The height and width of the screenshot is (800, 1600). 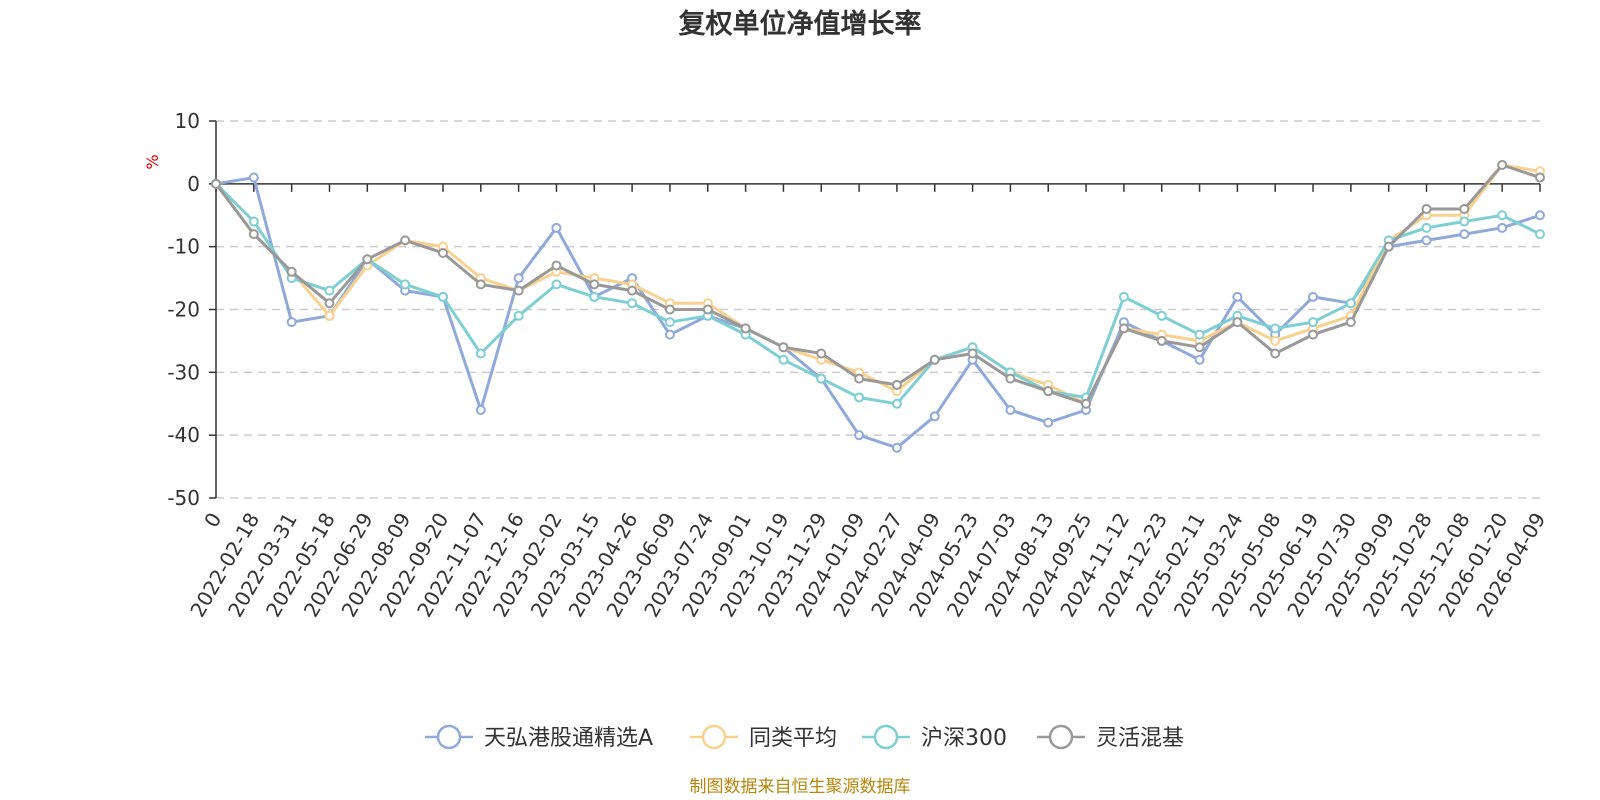 I want to click on legend-label: 同类平均, so click(x=793, y=738).